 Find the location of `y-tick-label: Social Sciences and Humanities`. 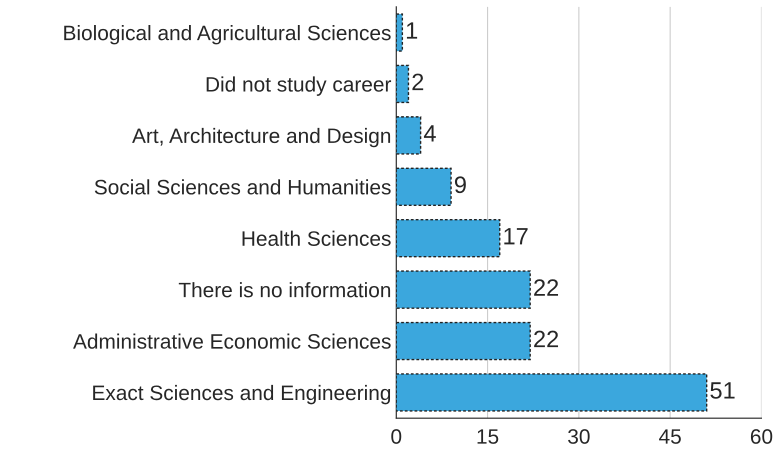

y-tick-label: Social Sciences and Humanities is located at coordinates (242, 187).